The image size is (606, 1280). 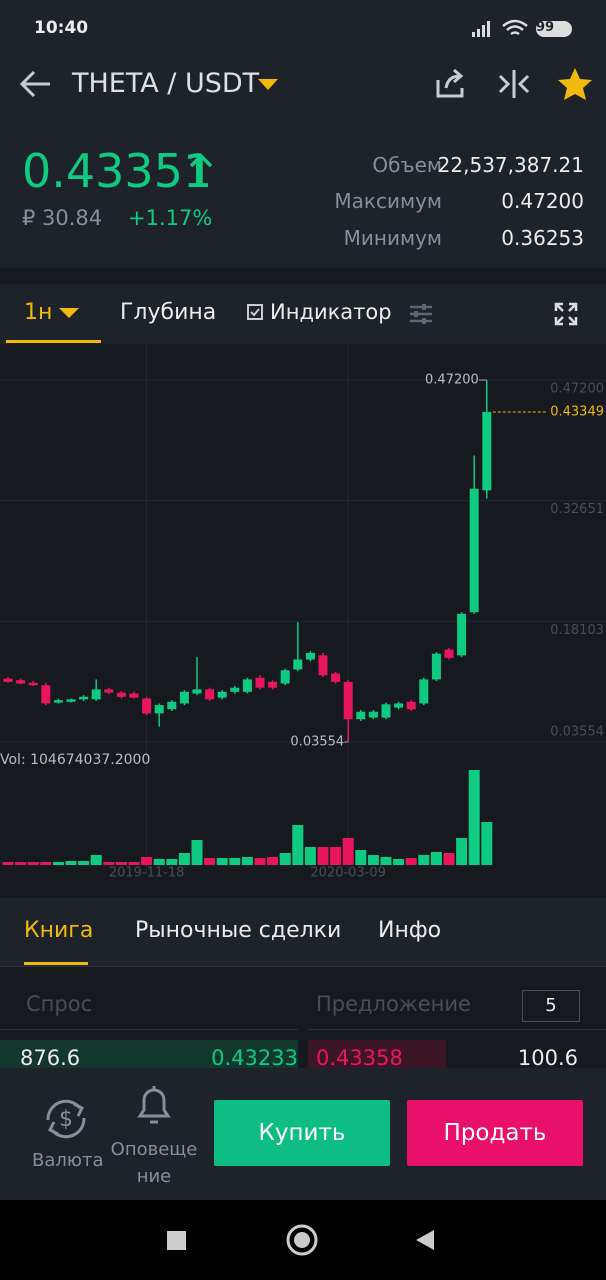 I want to click on fullscreen-icon, so click(x=566, y=314).